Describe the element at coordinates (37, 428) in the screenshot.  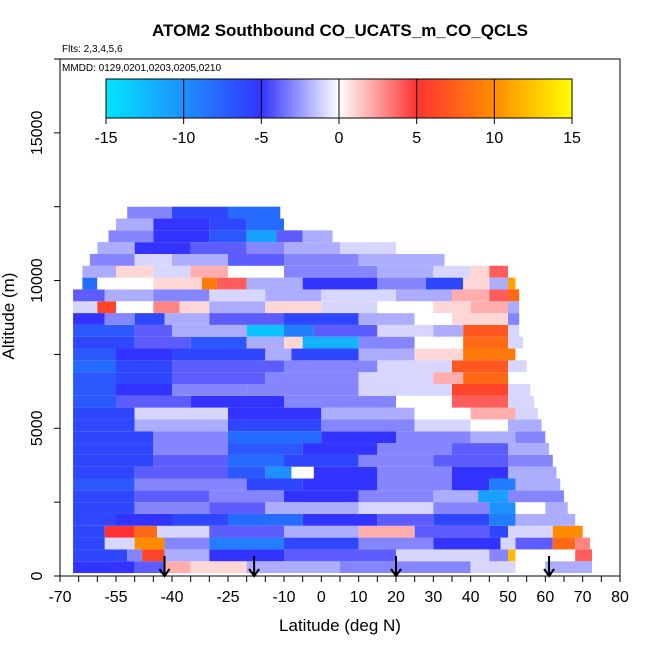
I see `y-tick-label: 5000` at that location.